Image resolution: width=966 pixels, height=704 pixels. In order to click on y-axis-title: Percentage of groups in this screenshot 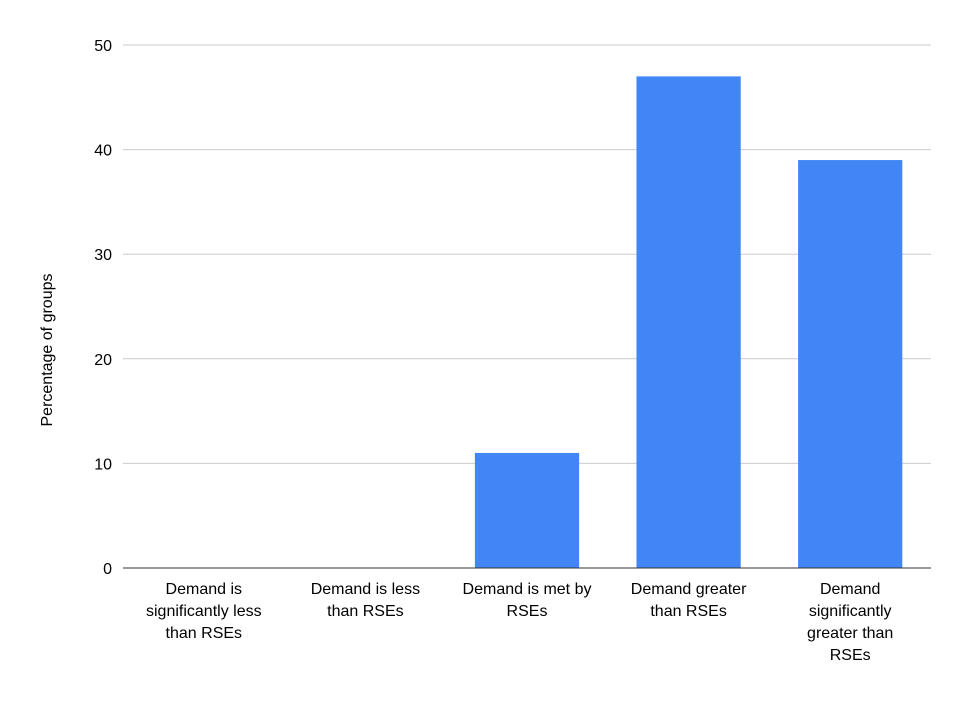, I will do `click(47, 350)`.